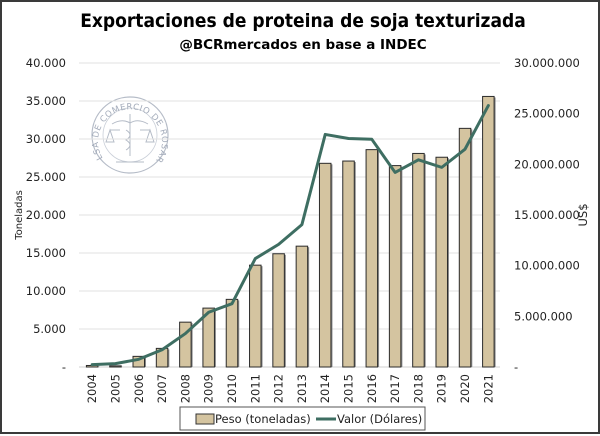  Describe the element at coordinates (325, 265) in the screenshot. I see `bar-2014` at that location.